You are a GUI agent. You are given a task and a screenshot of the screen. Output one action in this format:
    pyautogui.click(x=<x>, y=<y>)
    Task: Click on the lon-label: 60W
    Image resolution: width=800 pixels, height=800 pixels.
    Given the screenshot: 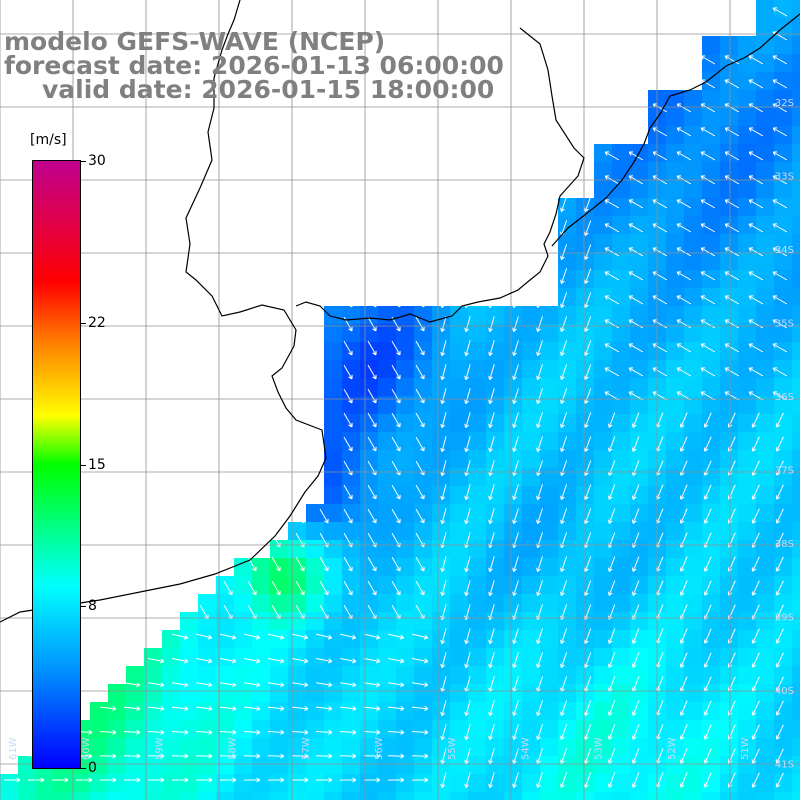 What is the action you would take?
    pyautogui.click(x=86, y=748)
    